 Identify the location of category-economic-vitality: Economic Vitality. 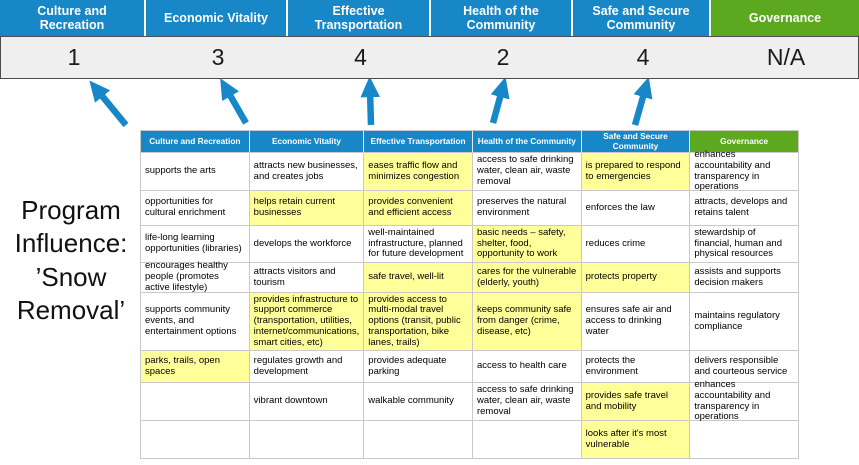
(217, 18).